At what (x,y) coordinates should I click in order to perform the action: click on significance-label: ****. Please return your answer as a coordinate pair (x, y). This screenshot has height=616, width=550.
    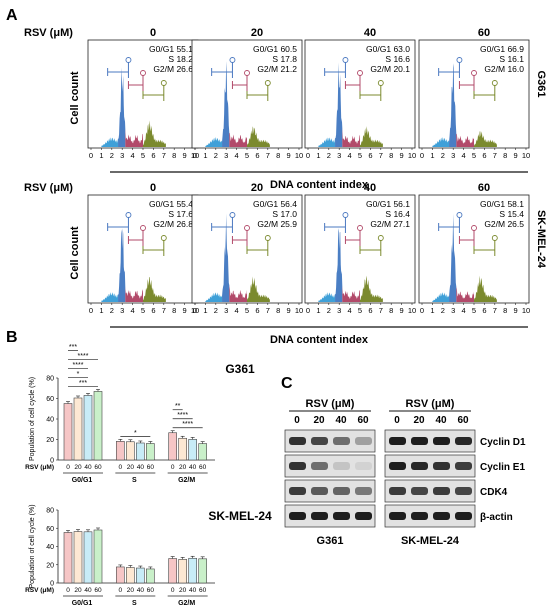
    Looking at the image, I should click on (182, 415).